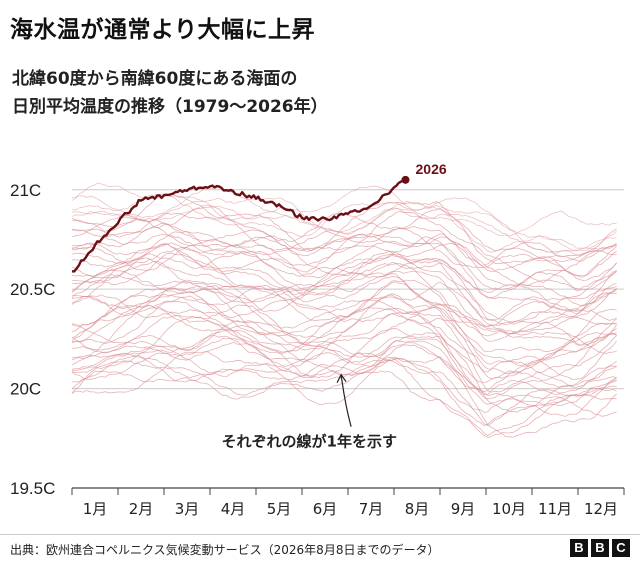 The image size is (640, 561). Describe the element at coordinates (601, 509) in the screenshot. I see `x-tick-label: 12月` at that location.